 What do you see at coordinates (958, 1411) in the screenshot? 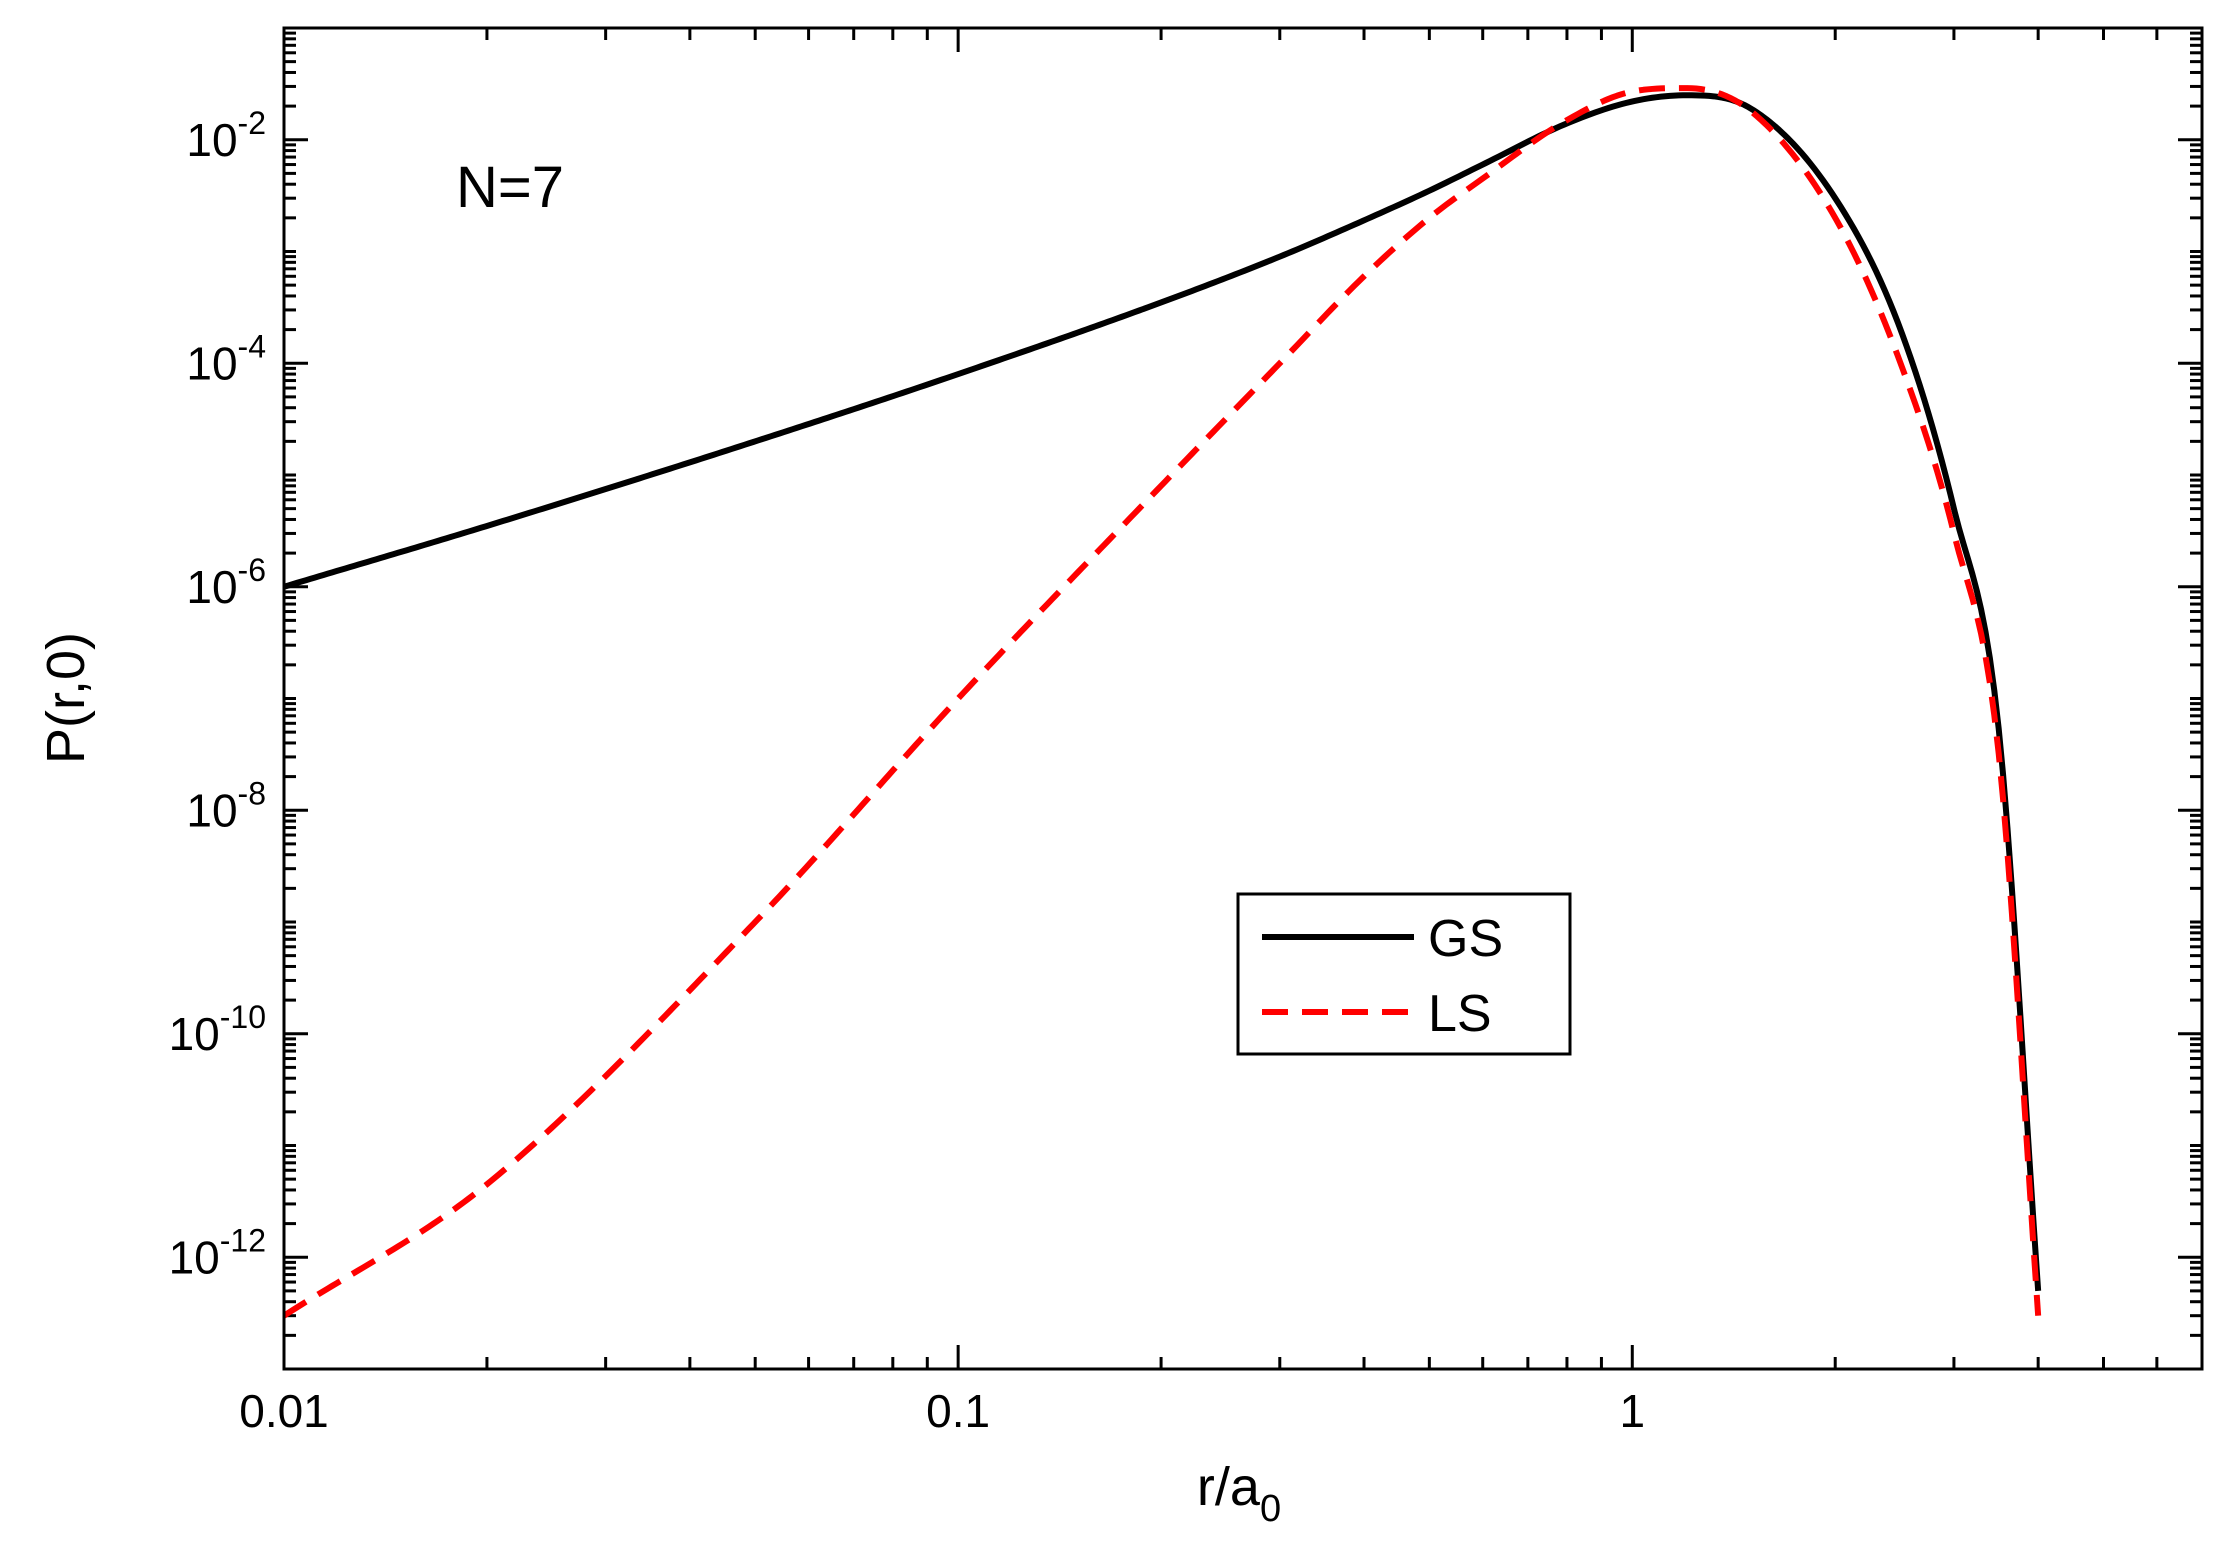
I see `x-tick-label: 0.1` at bounding box center [958, 1411].